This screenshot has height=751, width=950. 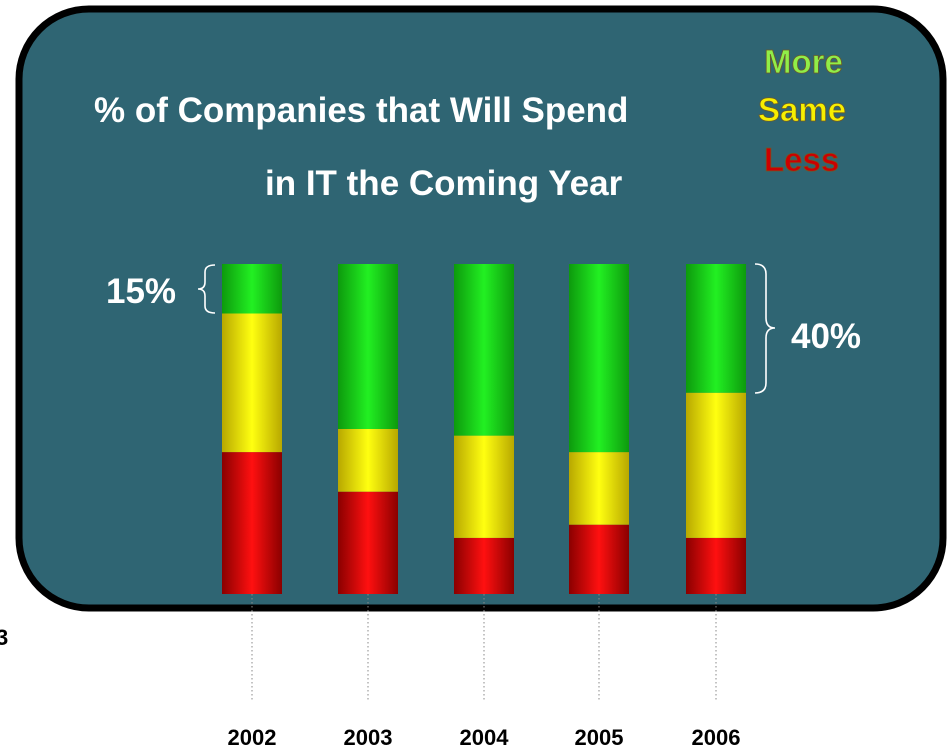 I want to click on chart-title-line2: in IT the Coming Year, so click(x=444, y=183).